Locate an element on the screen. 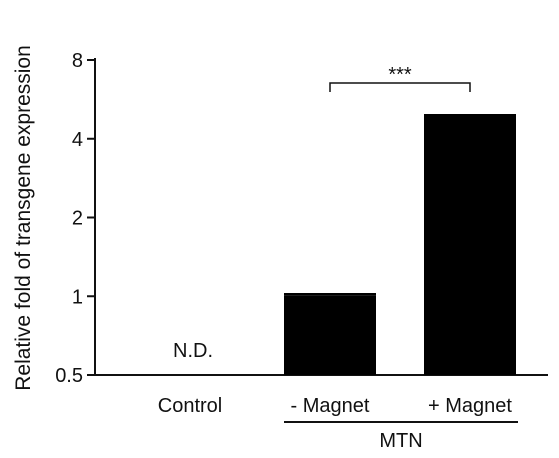 This screenshot has width=559, height=458. x-category-labels: Control - Magnet + Magnet is located at coordinates (335, 406).